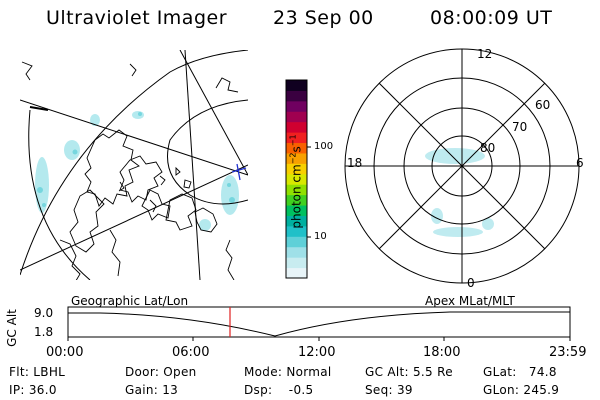  I want to click on terminator-marker, so click(39, 108).